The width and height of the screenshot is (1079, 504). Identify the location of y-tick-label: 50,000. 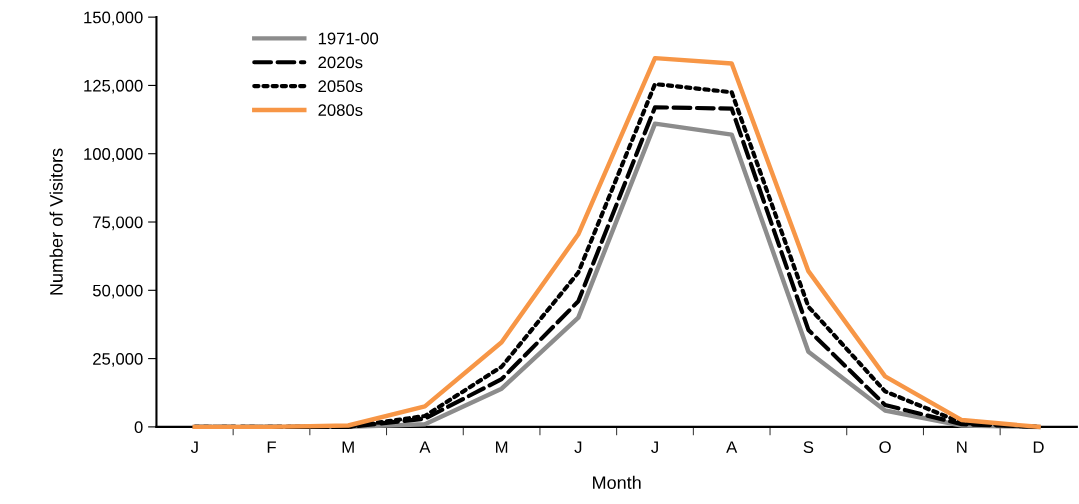
(117, 291).